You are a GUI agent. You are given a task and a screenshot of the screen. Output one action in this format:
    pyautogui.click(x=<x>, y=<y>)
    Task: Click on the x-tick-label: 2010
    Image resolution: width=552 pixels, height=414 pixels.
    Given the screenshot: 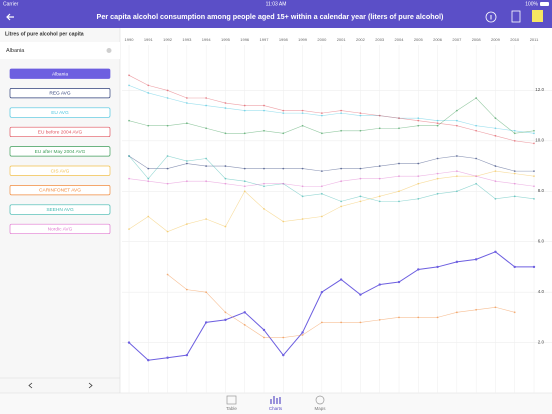 What is the action you would take?
    pyautogui.click(x=515, y=39)
    